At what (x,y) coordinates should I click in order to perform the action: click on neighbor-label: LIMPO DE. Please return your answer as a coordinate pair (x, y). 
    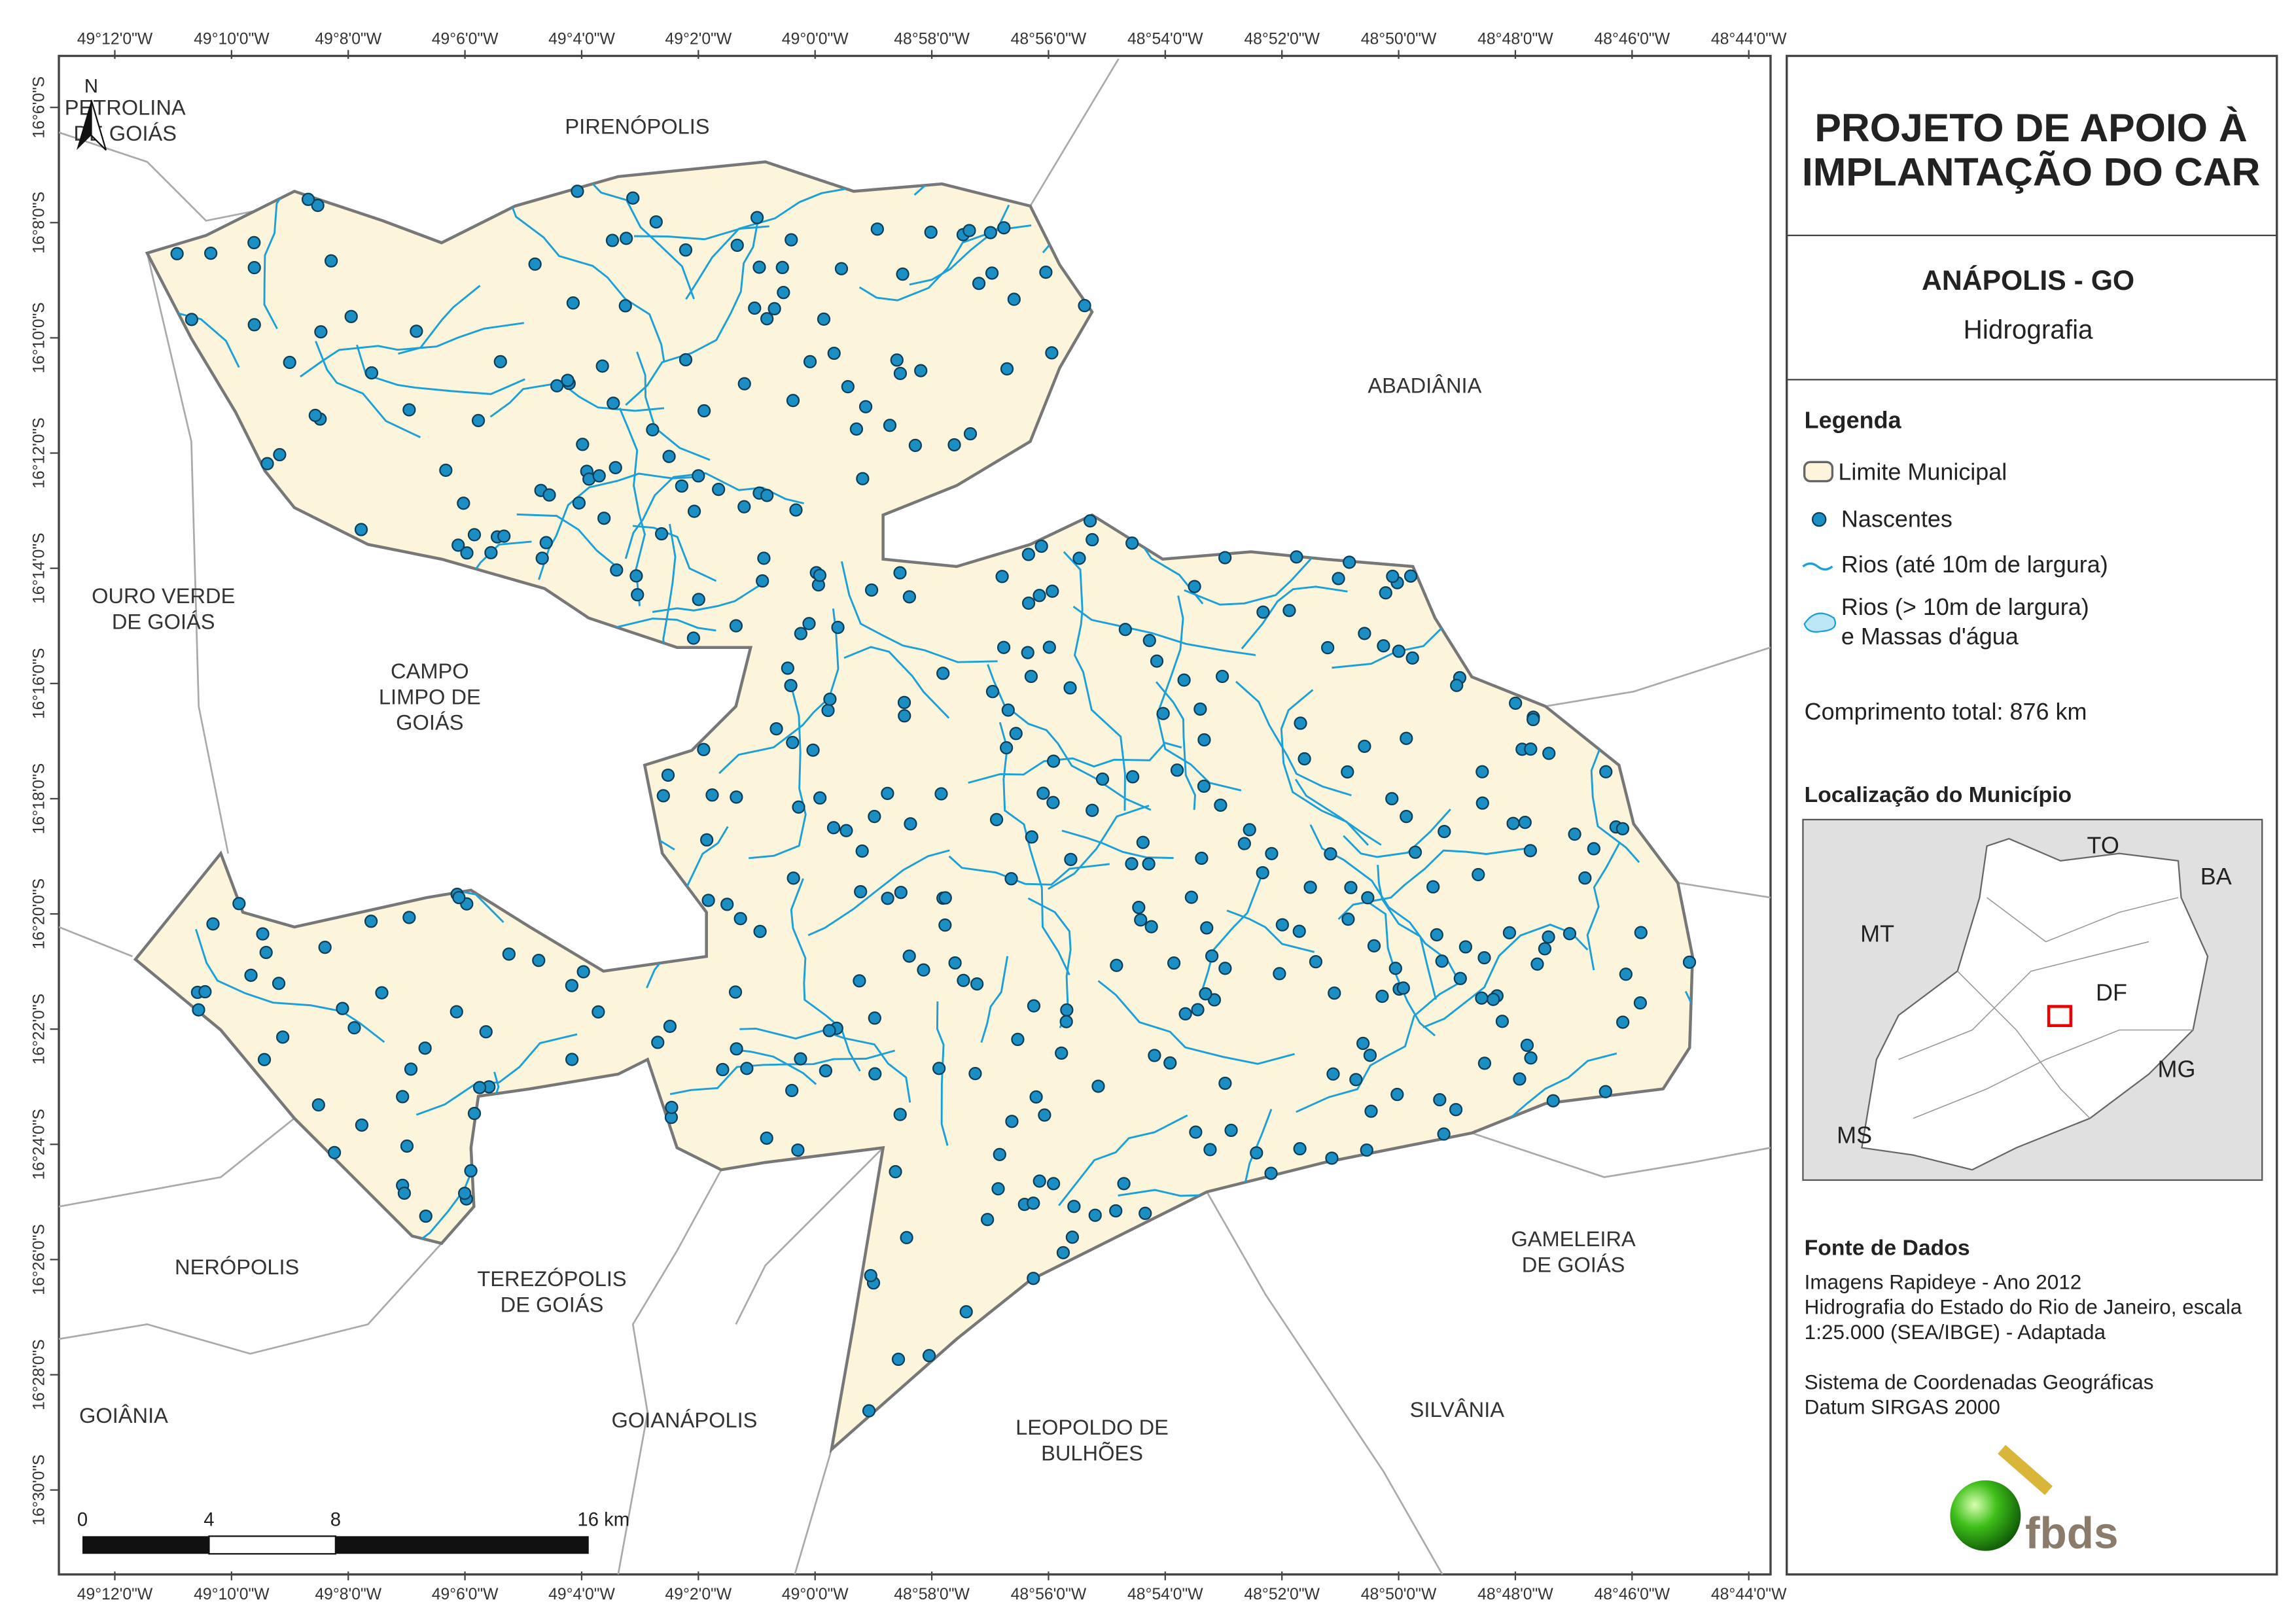
    Looking at the image, I should click on (430, 696).